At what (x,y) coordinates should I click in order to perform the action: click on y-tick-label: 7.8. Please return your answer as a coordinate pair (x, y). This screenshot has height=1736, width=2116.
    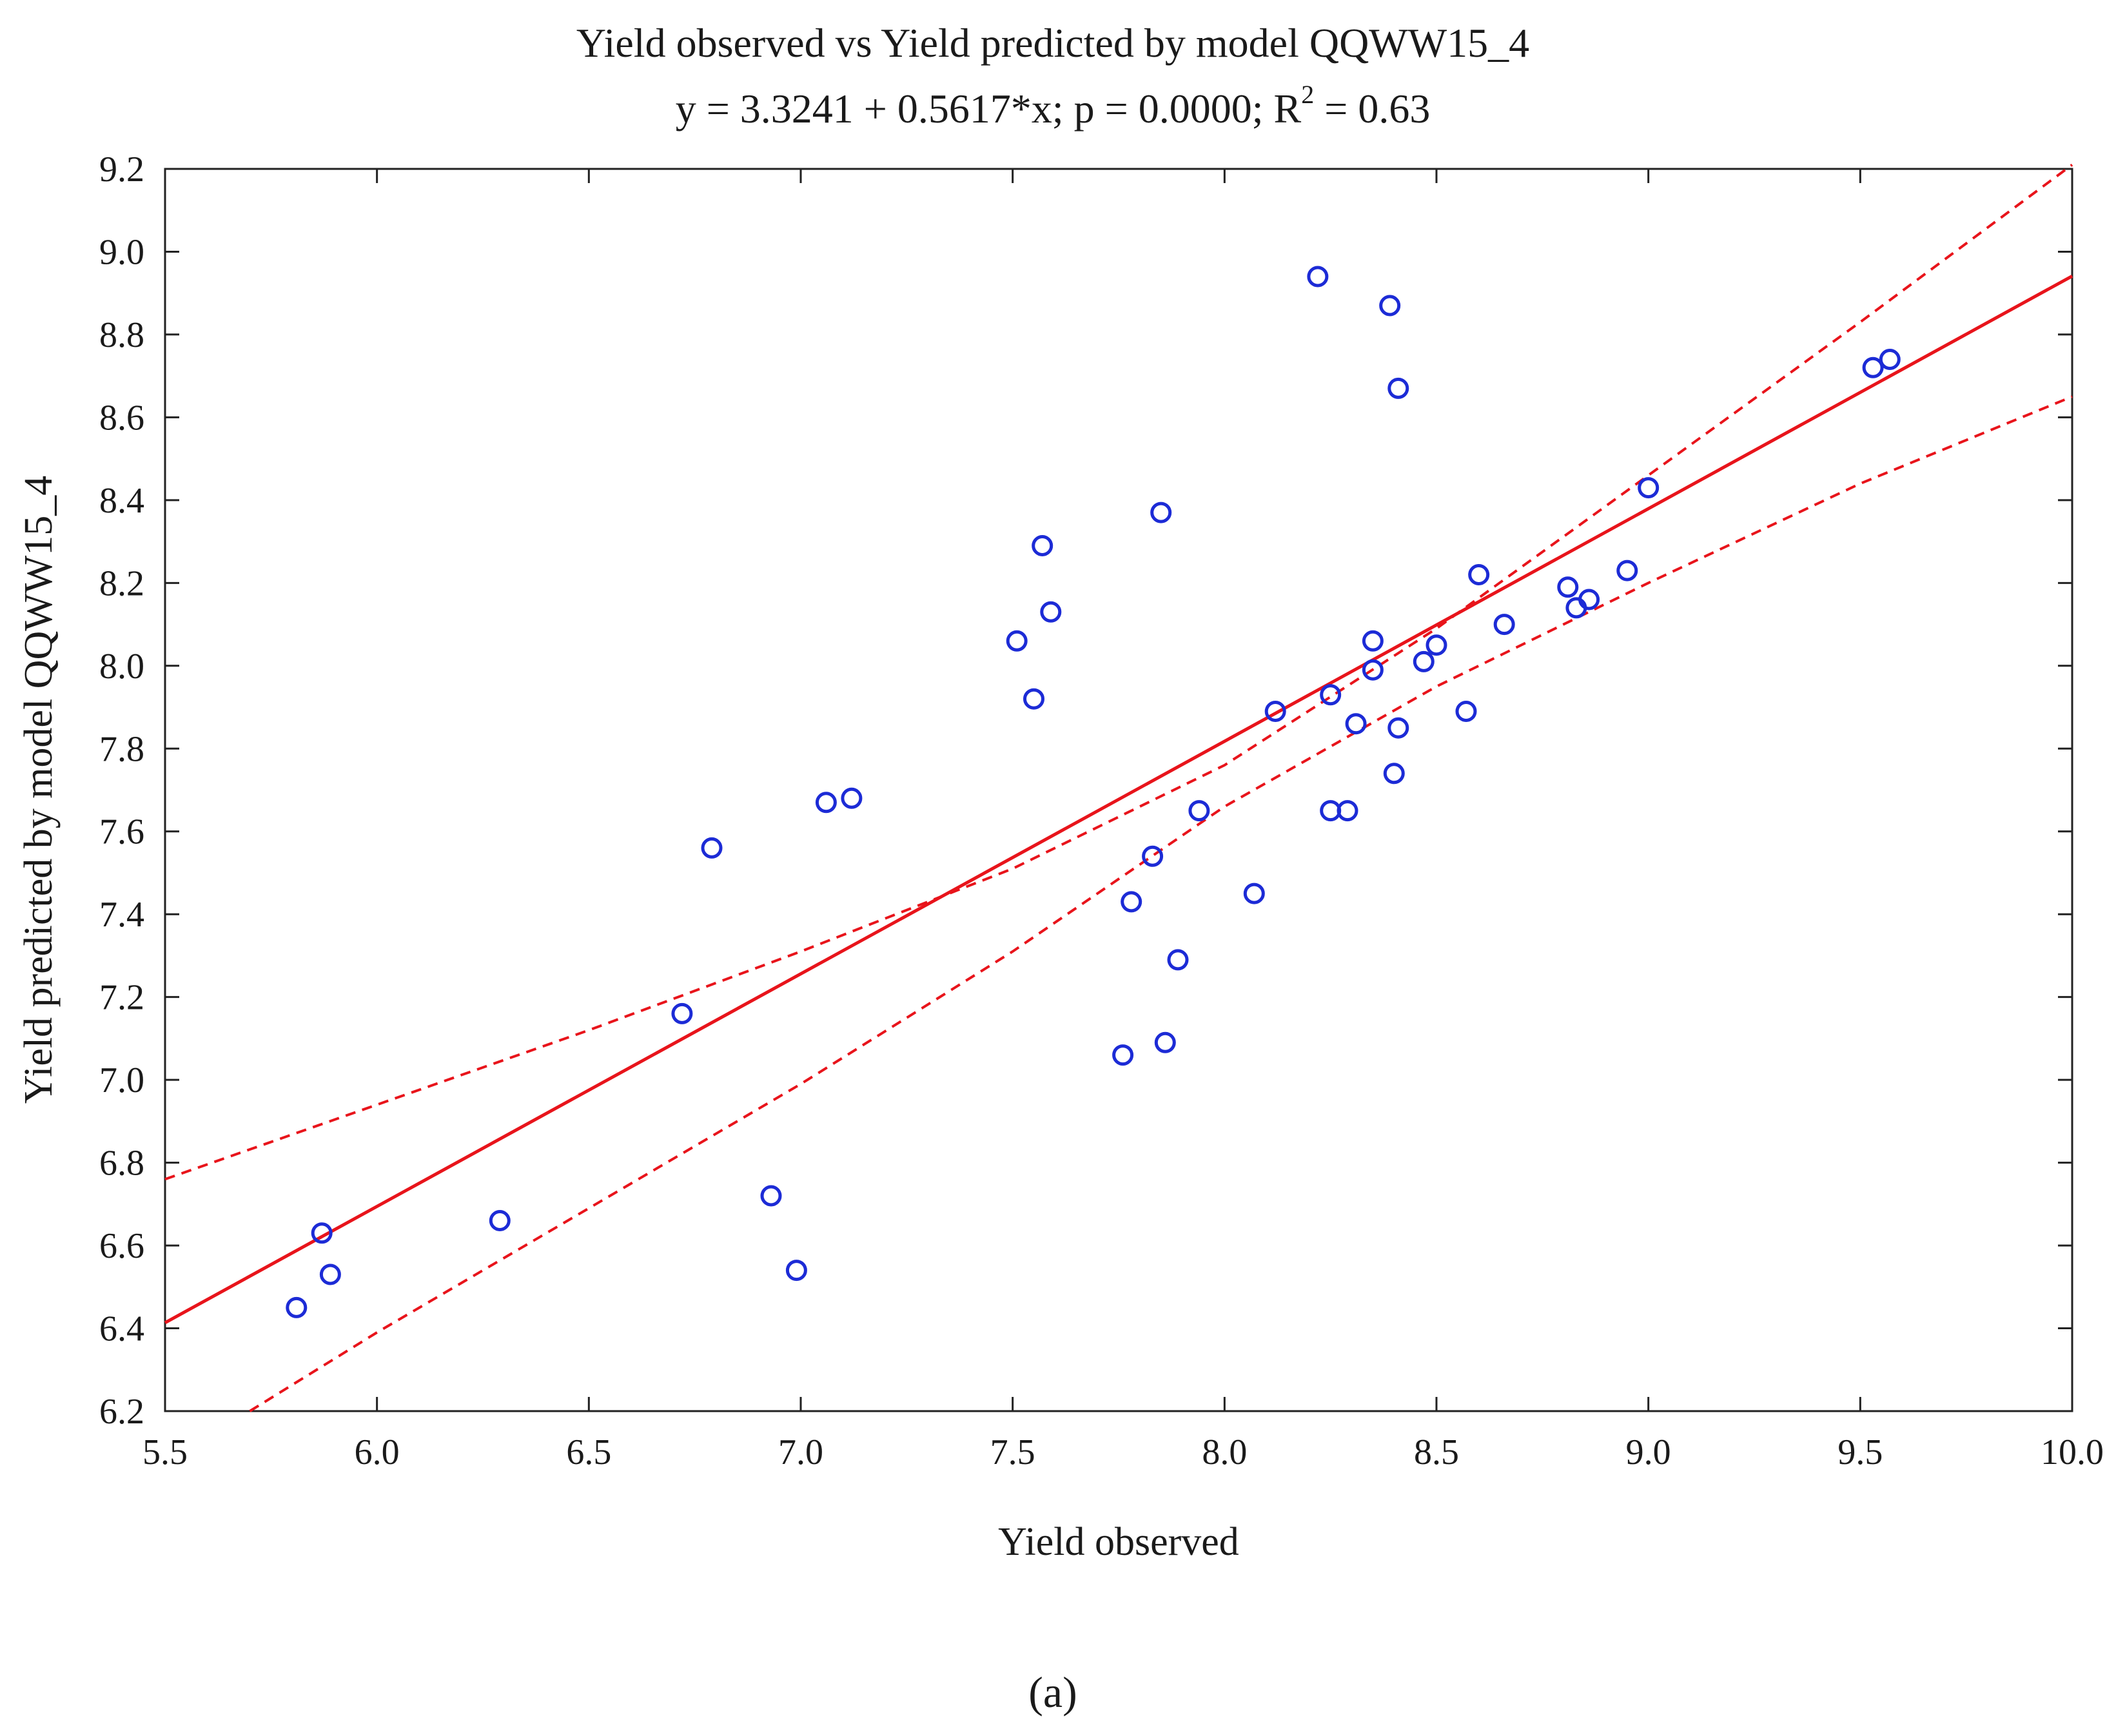
    Looking at the image, I should click on (121, 749).